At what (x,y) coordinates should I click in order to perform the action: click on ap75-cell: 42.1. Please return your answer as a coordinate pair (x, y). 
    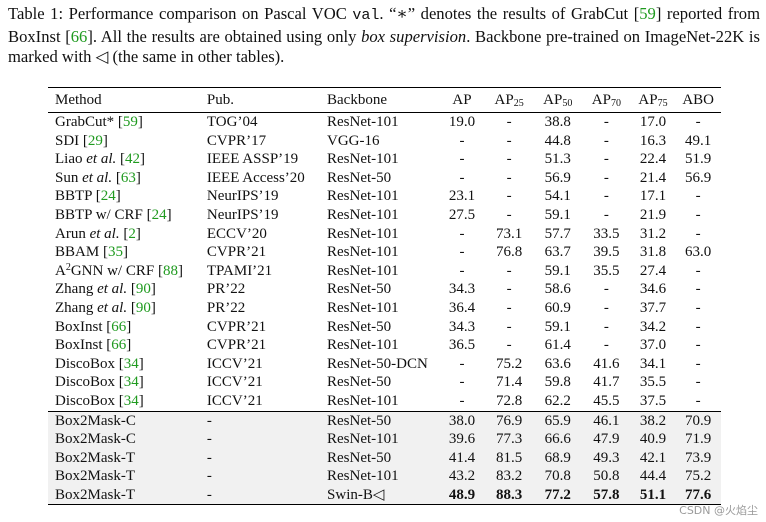
    Looking at the image, I should click on (653, 457).